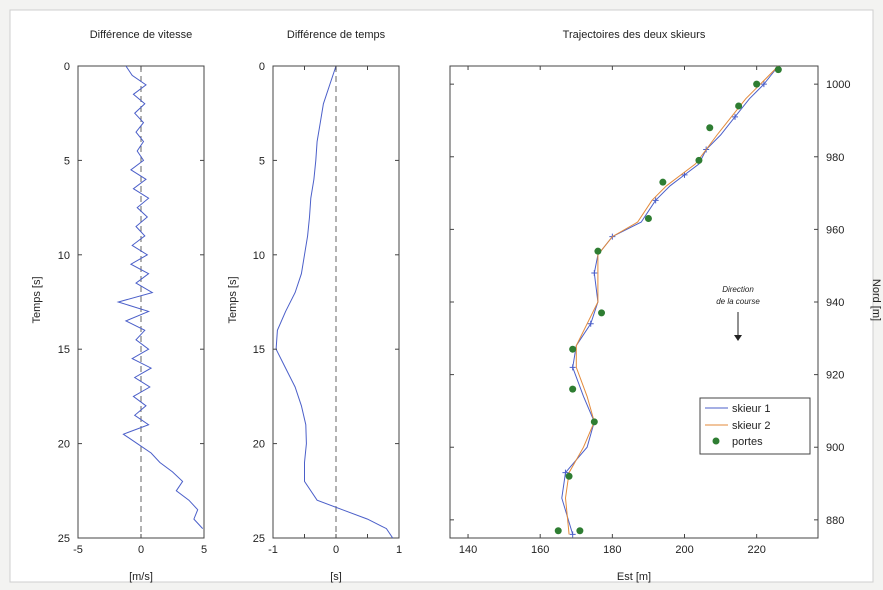  I want to click on y-tick-label: 1000, so click(838, 85).